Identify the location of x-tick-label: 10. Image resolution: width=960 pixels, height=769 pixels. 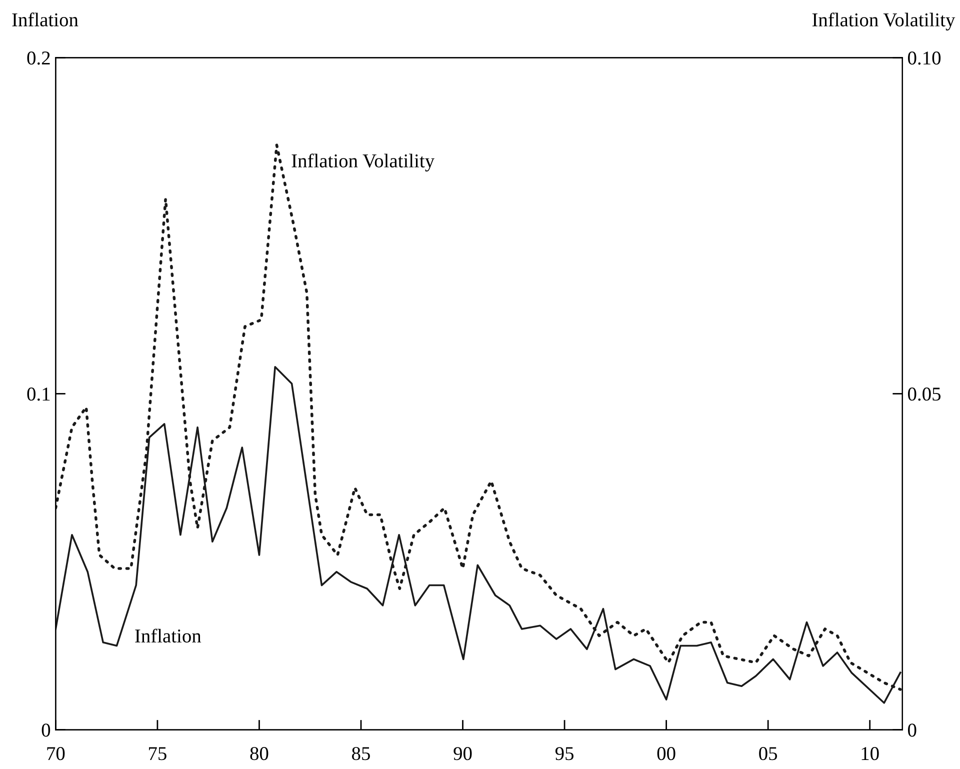
(870, 753).